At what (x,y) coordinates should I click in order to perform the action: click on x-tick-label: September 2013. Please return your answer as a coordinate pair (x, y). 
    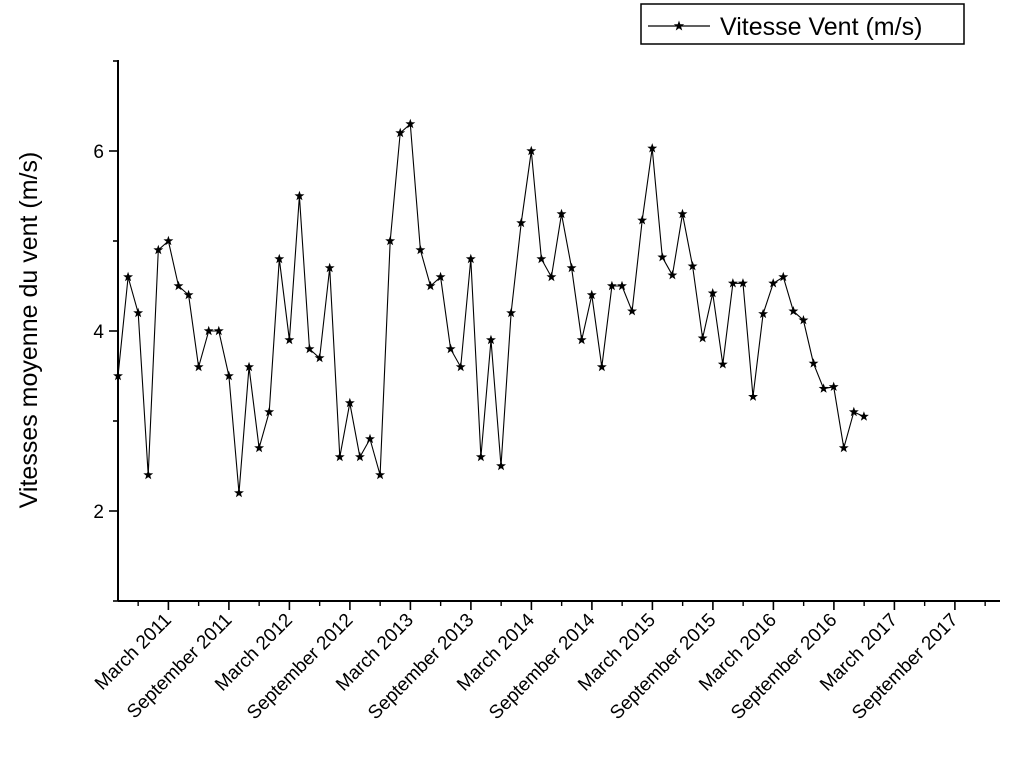
    Looking at the image, I should click on (421, 667).